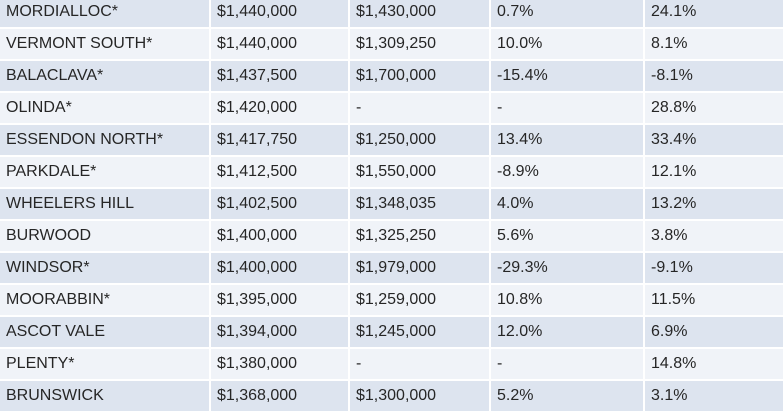  Describe the element at coordinates (567, 44) in the screenshot. I see `change-1-cell: 10.0%` at that location.